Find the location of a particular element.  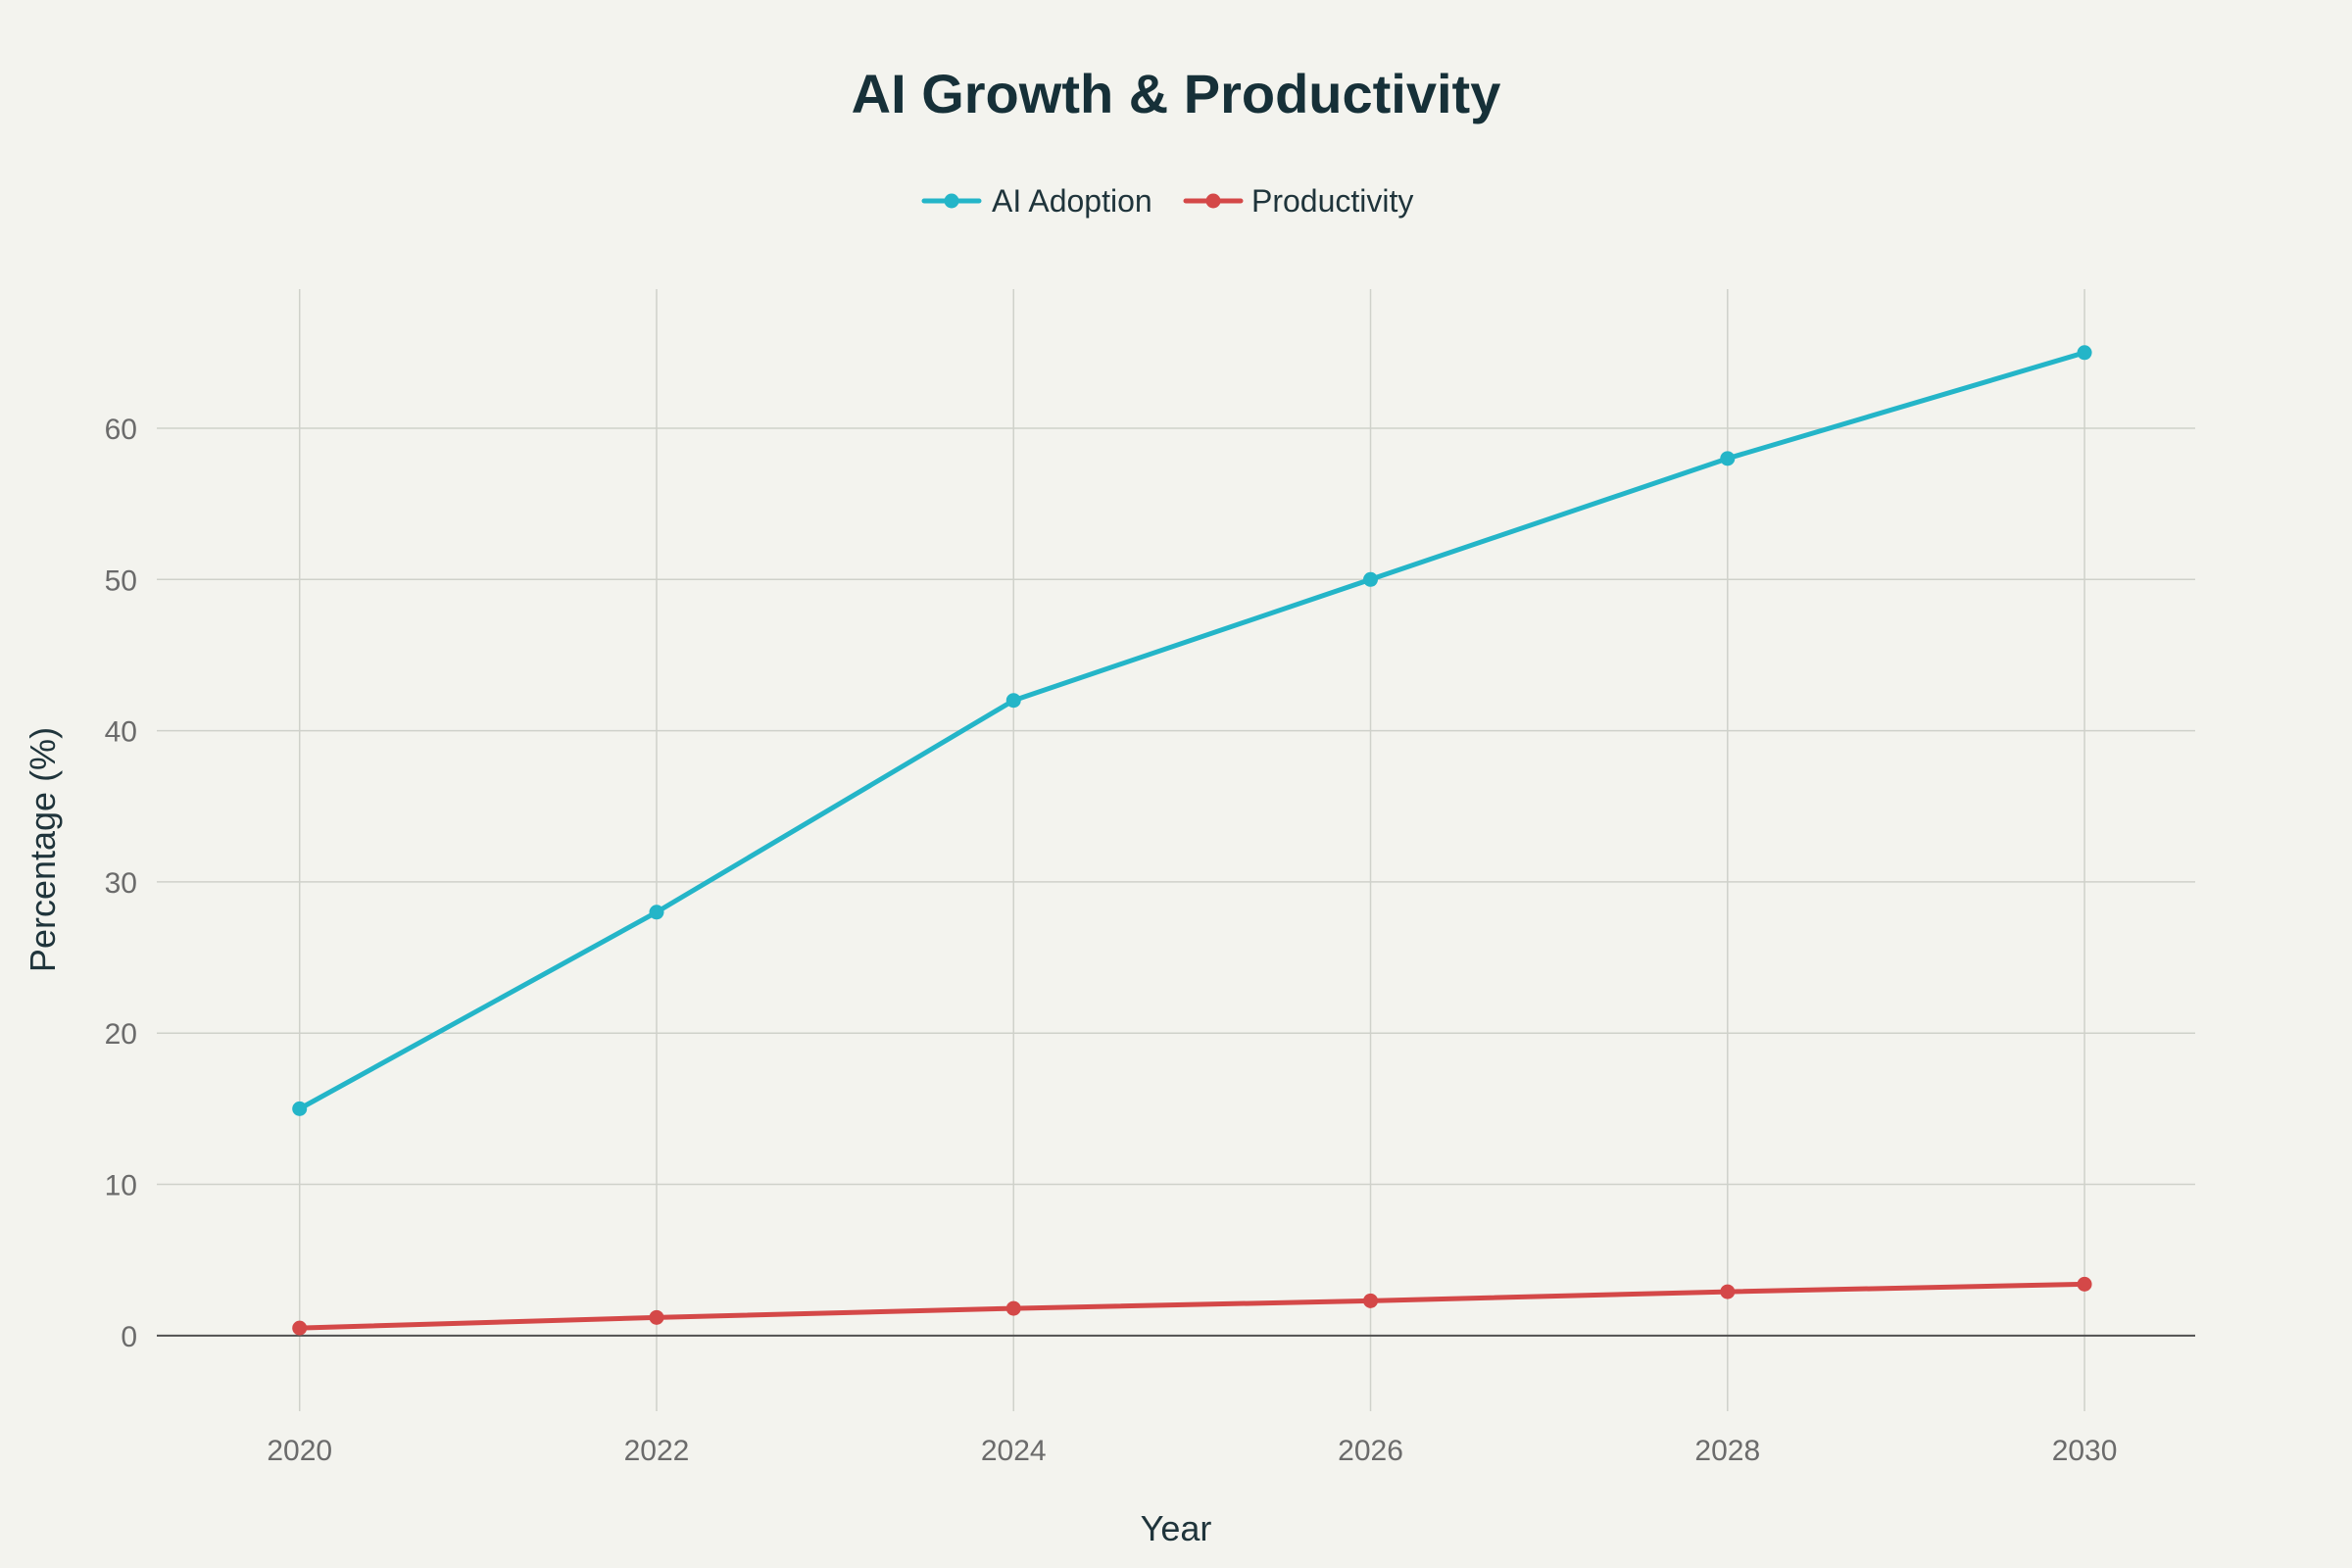

y-tick-label: 10 is located at coordinates (121, 1186).